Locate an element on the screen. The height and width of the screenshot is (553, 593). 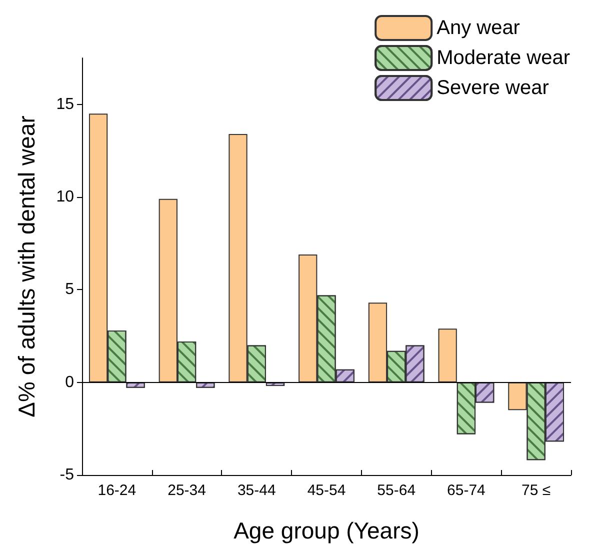
legend-label: Any wear is located at coordinates (478, 28).